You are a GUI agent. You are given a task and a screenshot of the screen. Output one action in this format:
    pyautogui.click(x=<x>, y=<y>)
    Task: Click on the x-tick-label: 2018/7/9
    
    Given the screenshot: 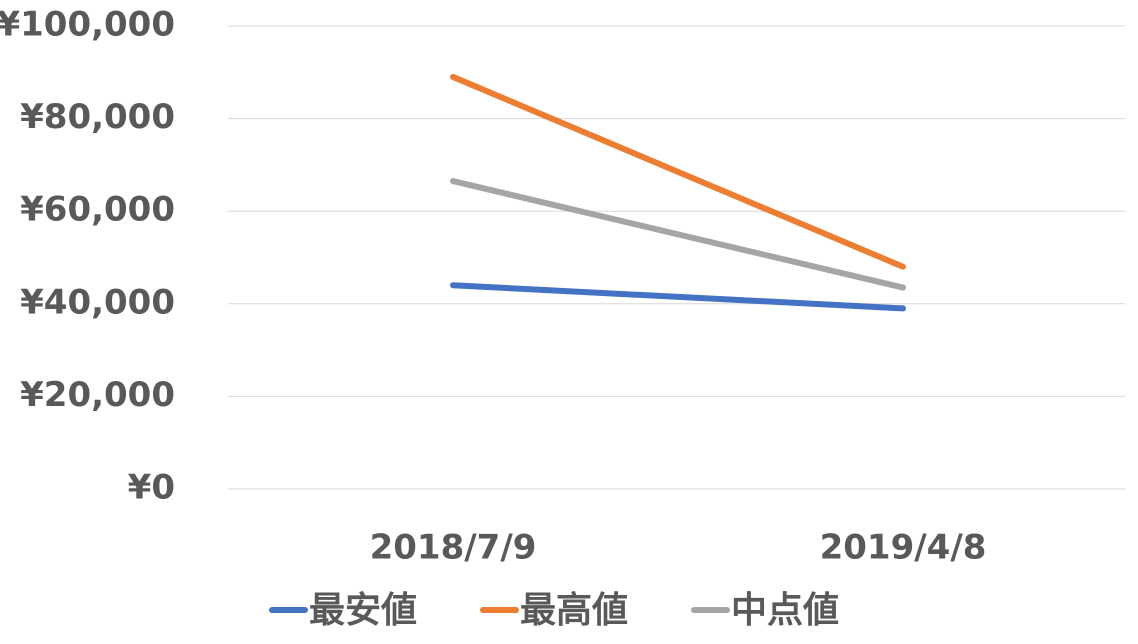 What is the action you would take?
    pyautogui.click(x=453, y=548)
    